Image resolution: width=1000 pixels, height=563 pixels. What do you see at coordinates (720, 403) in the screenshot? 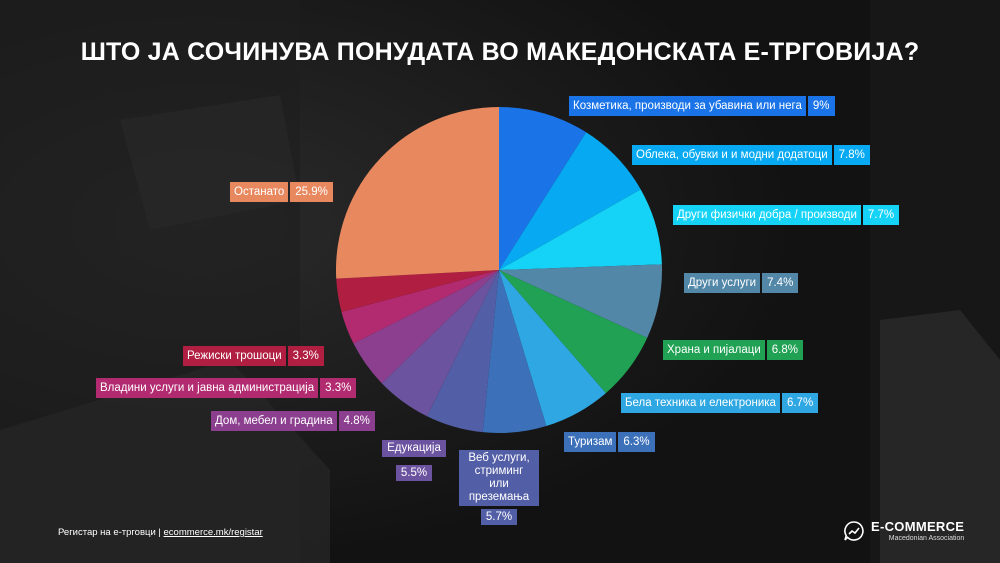
I see `label-electronics: Бела техника и електроника 6.7%` at bounding box center [720, 403].